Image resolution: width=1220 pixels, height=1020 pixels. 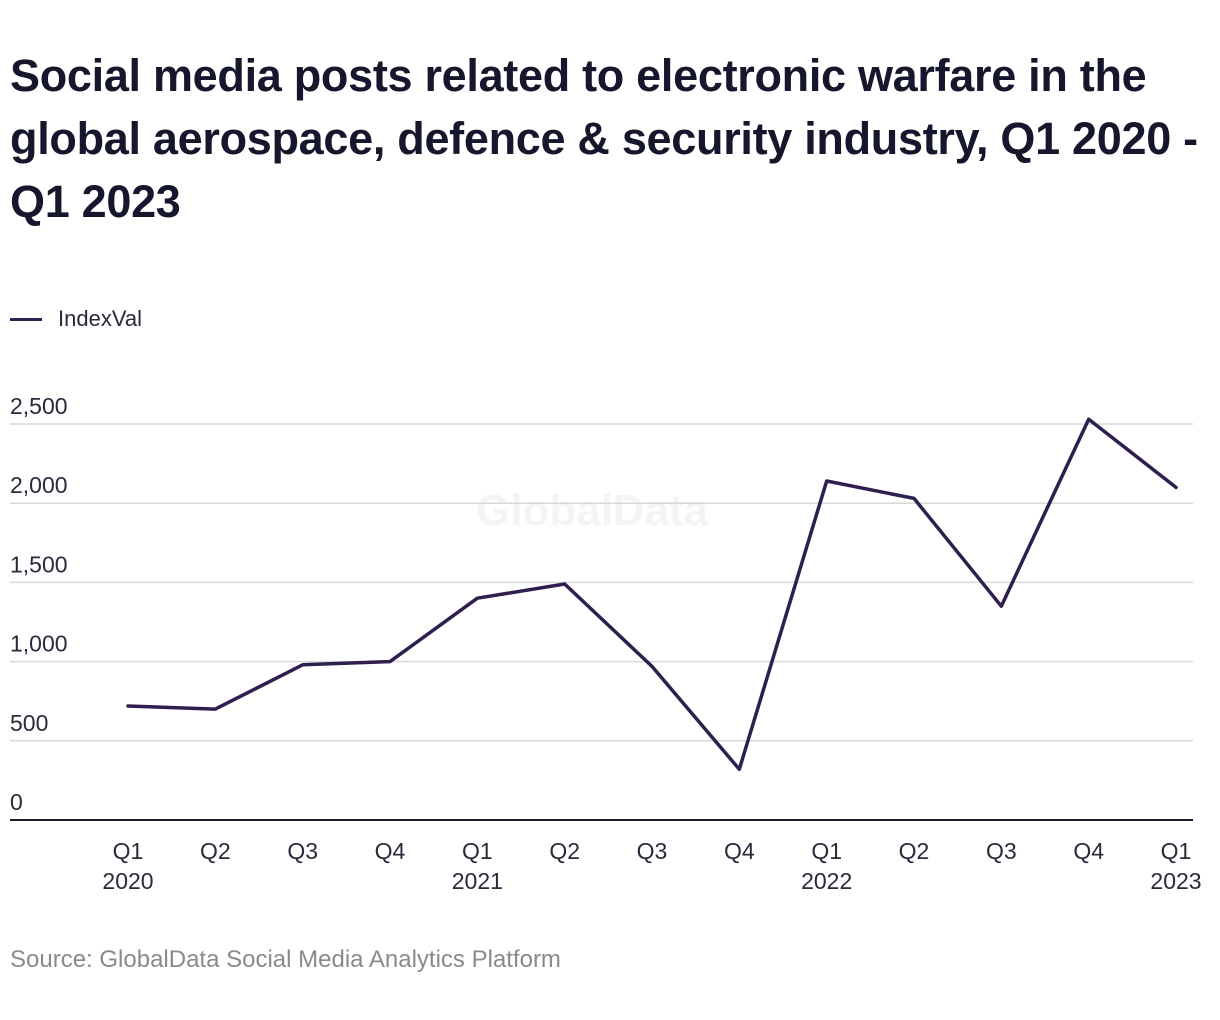 I want to click on y-tick-label: 2,000, so click(x=39, y=485).